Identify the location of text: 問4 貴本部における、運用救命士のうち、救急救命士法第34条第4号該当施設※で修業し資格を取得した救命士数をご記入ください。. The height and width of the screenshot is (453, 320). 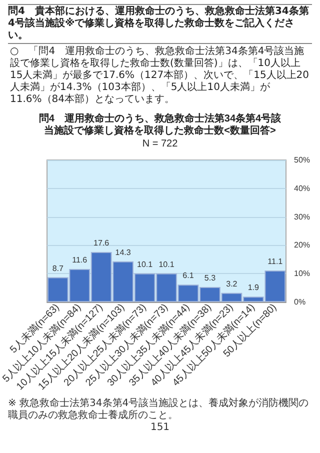
(160, 24).